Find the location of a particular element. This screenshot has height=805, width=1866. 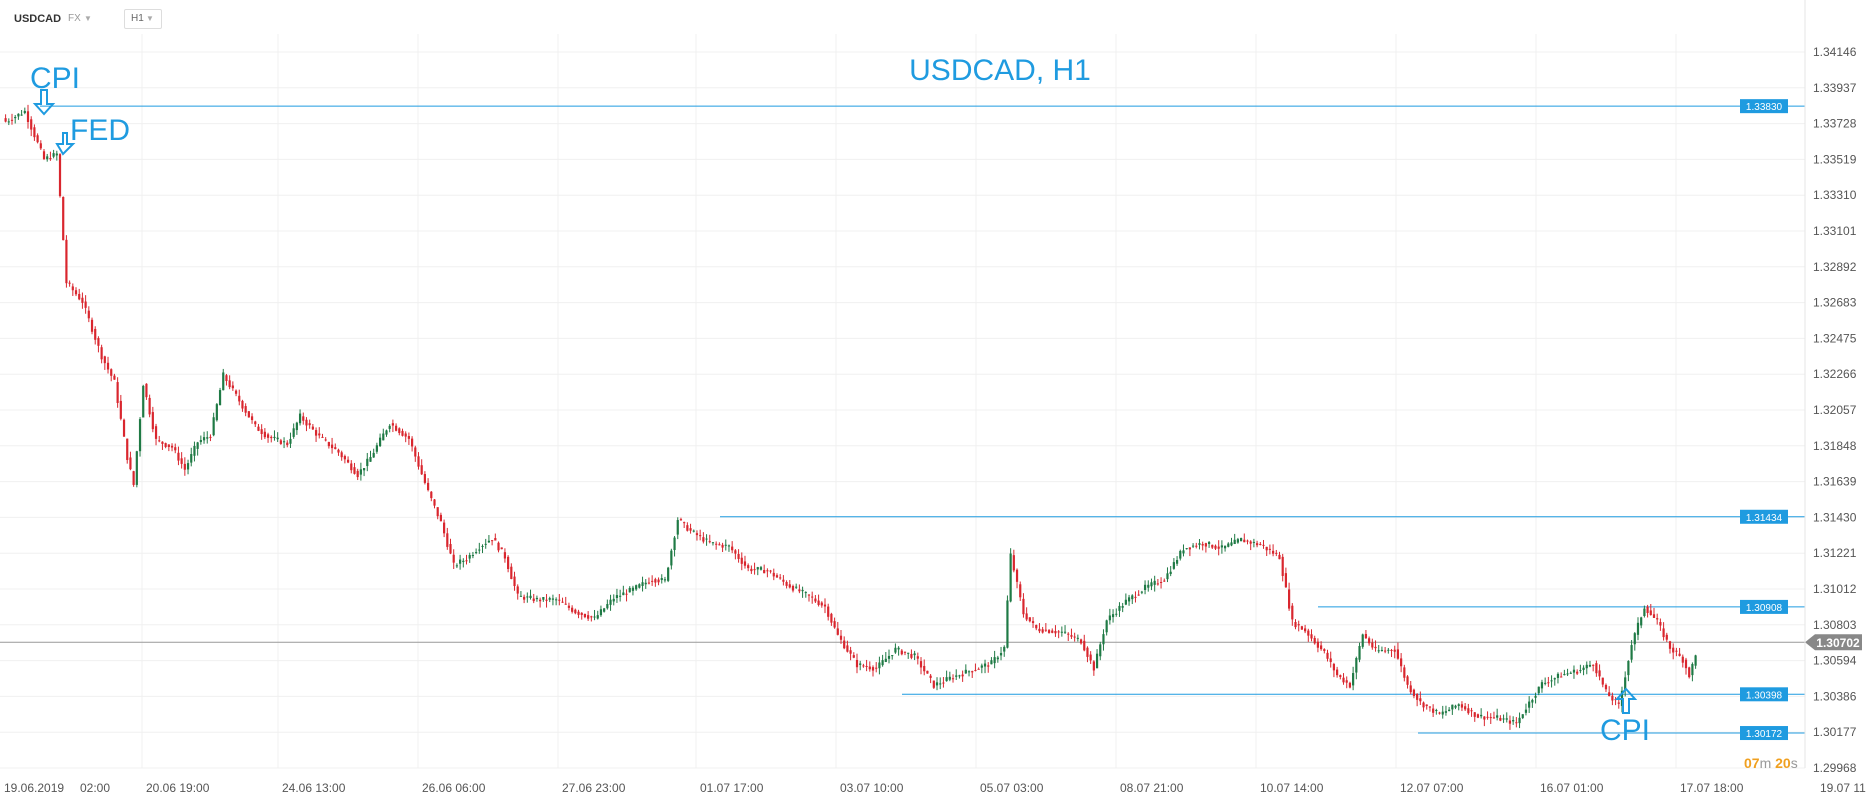

timeframe-select: H1 ▼ is located at coordinates (143, 19).